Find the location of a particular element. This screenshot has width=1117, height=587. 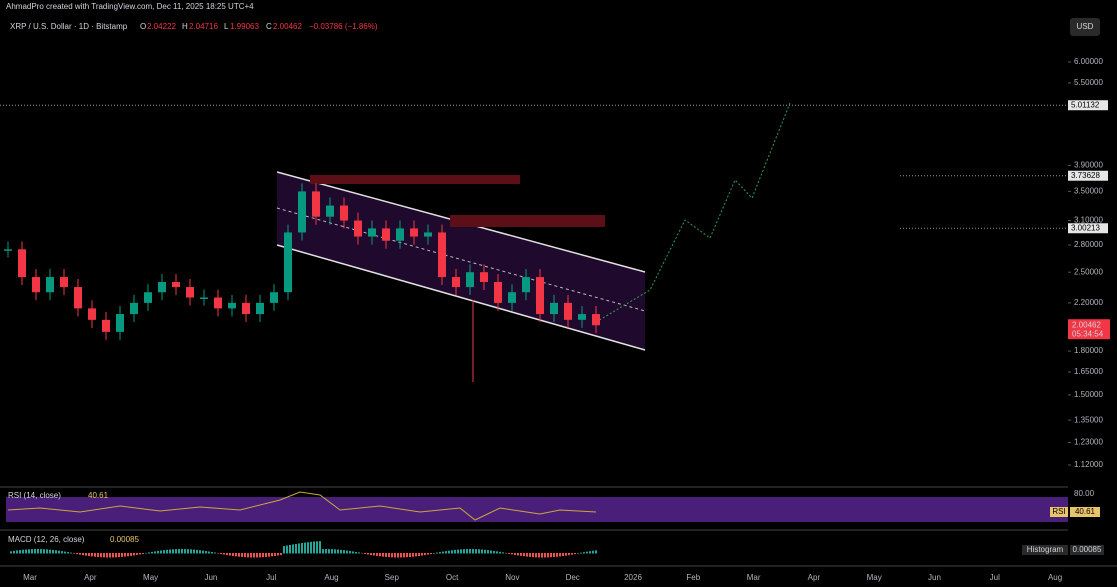

macd-title: MACD (12, 26, close) is located at coordinates (46, 539).